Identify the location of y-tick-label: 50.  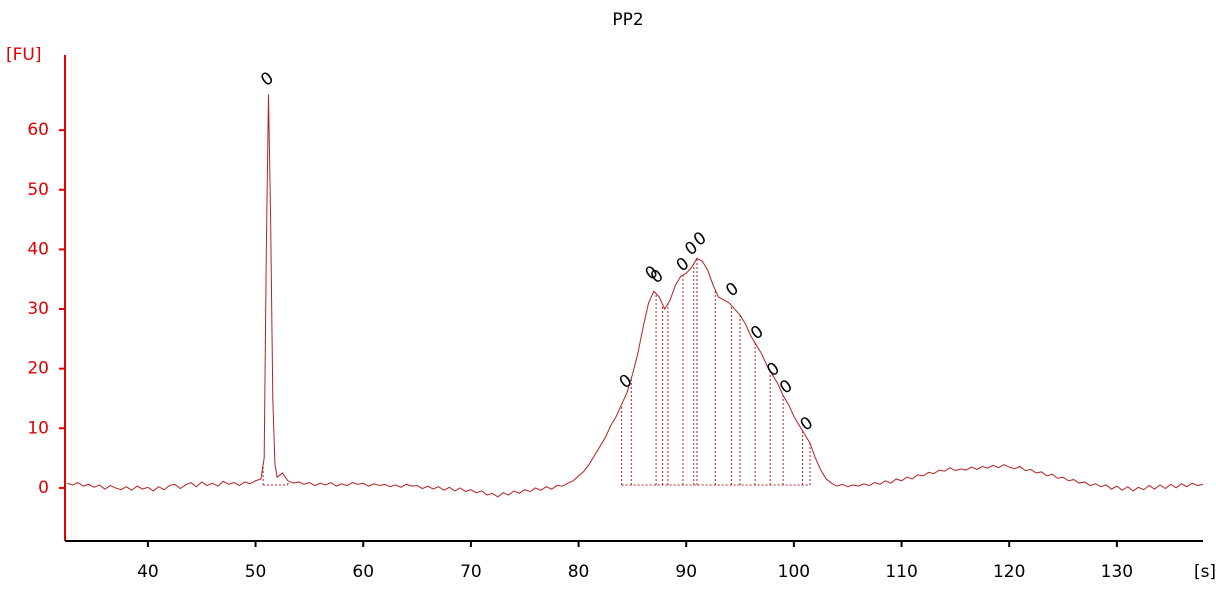
(38, 190).